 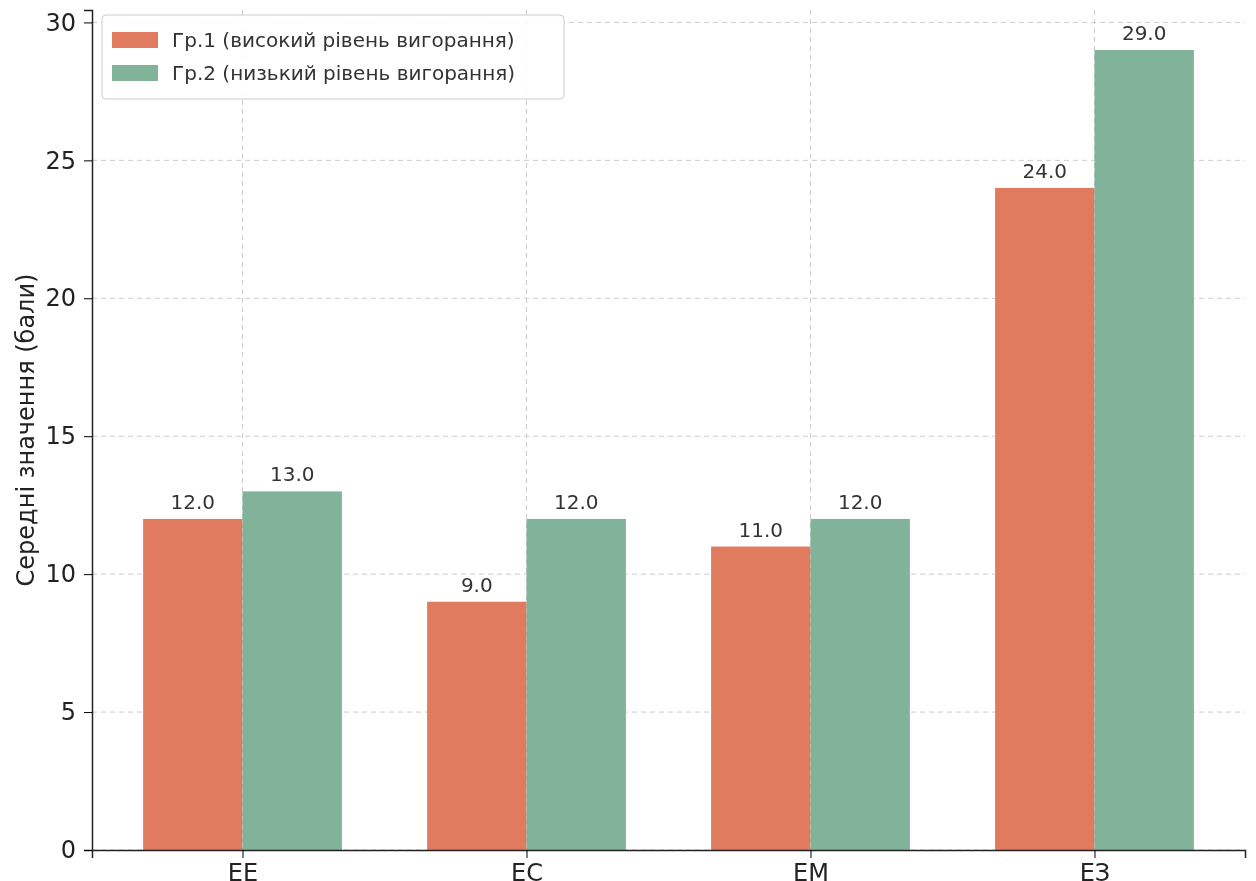 What do you see at coordinates (26, 430) in the screenshot?
I see `y-axis-title: Середні значення (бали)` at bounding box center [26, 430].